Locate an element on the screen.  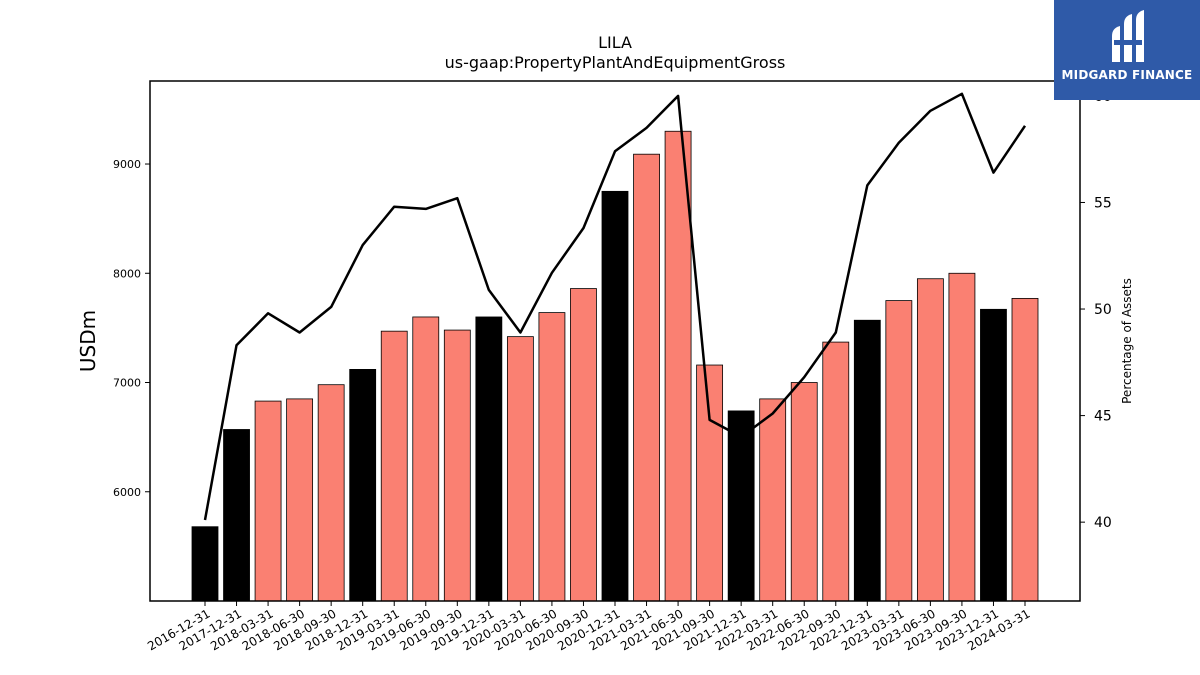
logo-mark-icon is located at coordinates (1128, 36).